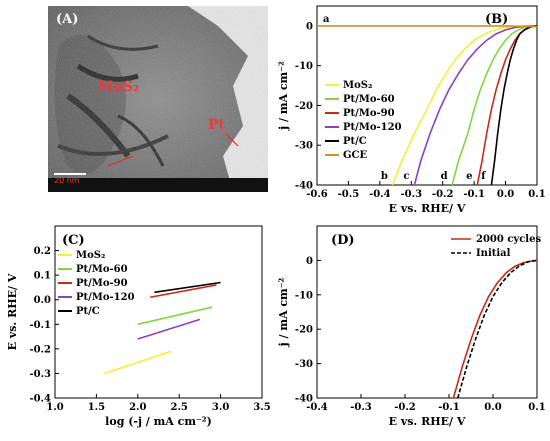 The image size is (550, 441). I want to click on curve-letter: f, so click(483, 176).